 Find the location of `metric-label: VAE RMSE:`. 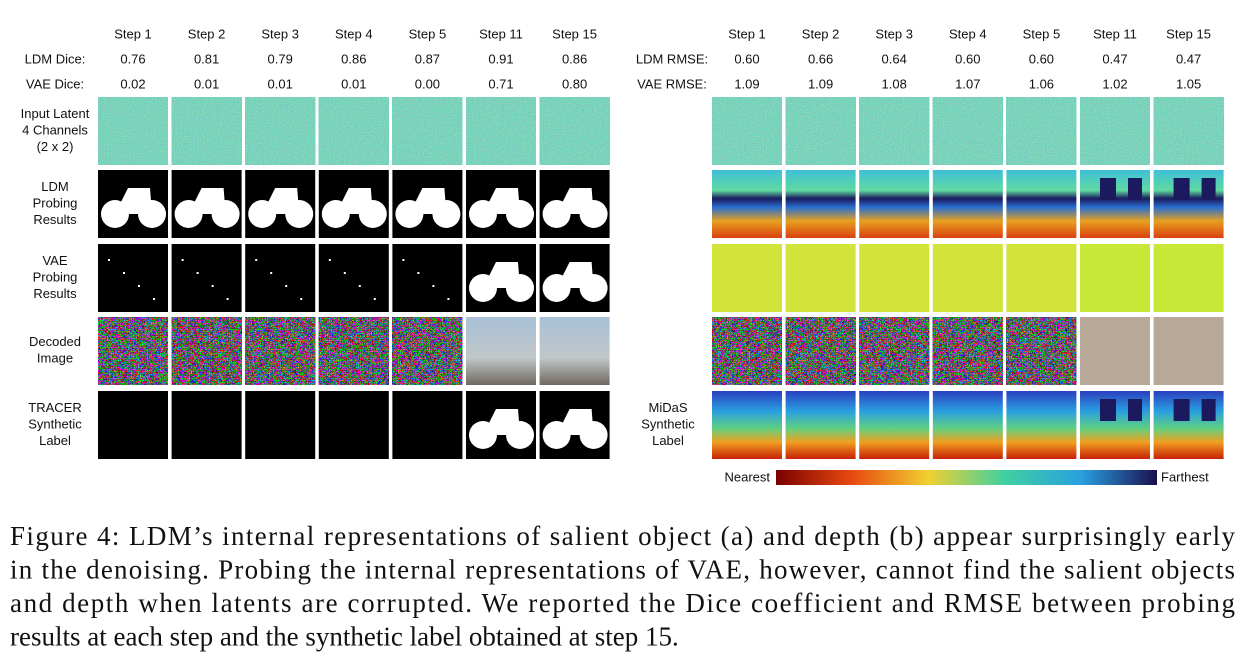

metric-label: VAE RMSE: is located at coordinates (672, 83).